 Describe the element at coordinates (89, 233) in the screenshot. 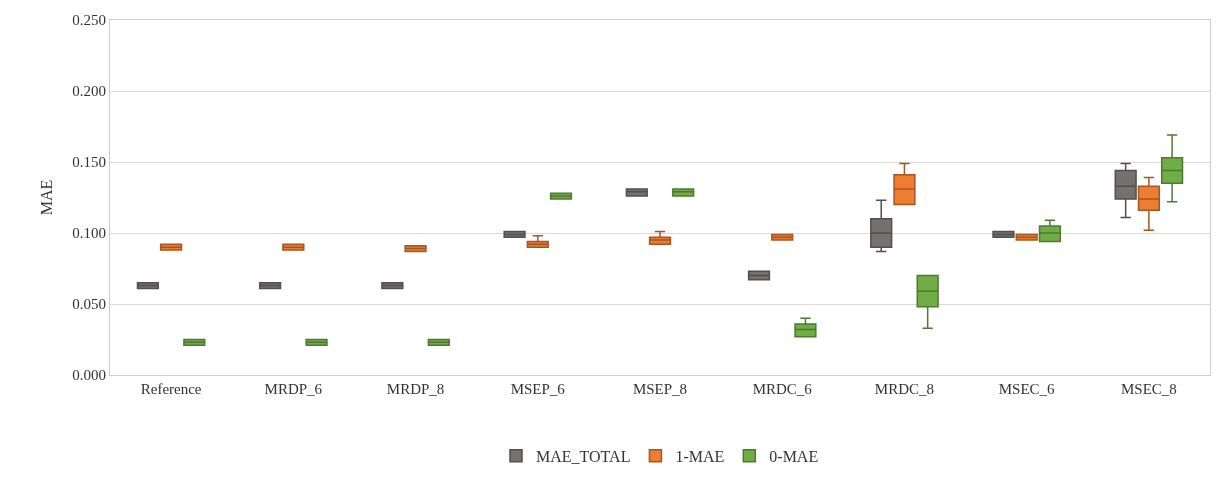

I see `y-tick-label: 0.100` at that location.